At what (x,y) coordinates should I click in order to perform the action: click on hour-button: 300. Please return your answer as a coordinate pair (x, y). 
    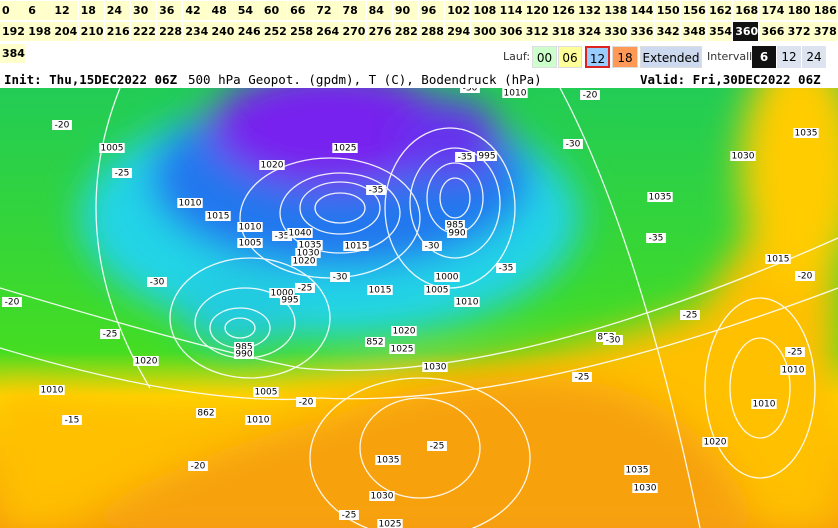
    Looking at the image, I should click on (484, 31).